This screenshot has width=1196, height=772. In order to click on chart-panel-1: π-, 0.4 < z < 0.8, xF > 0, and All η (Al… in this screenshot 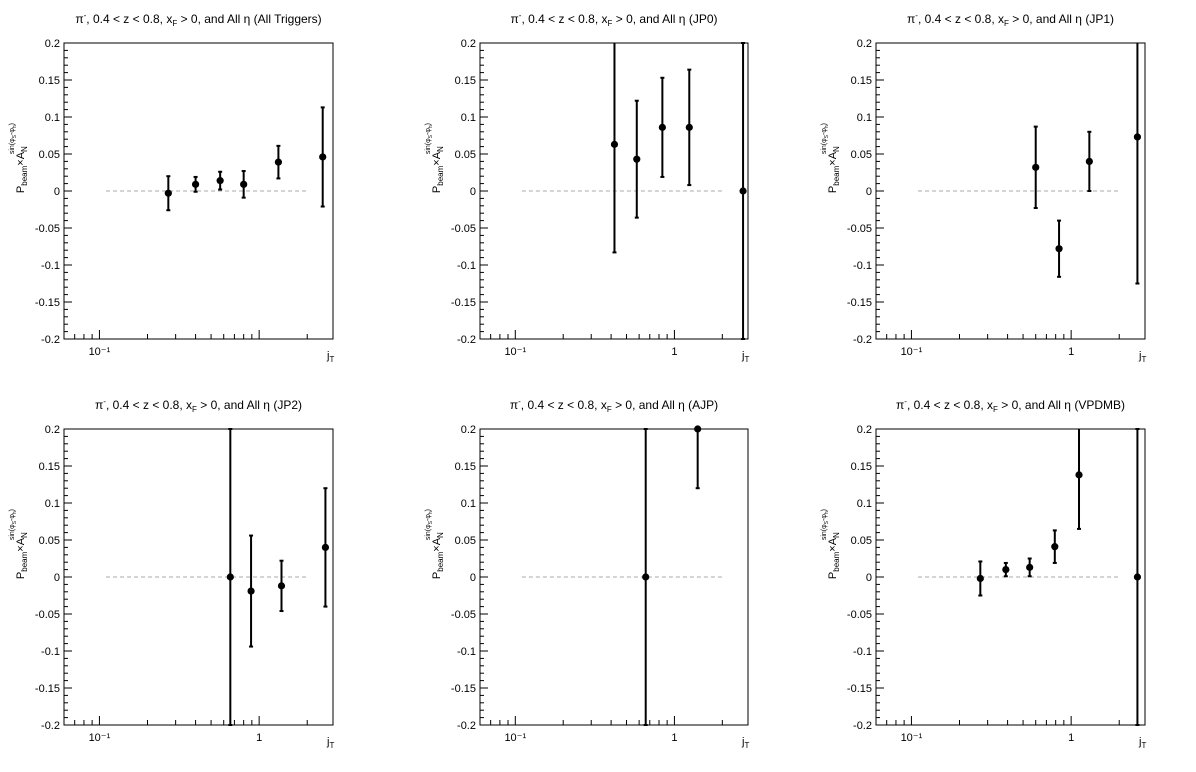, I will do `click(171, 187)`.